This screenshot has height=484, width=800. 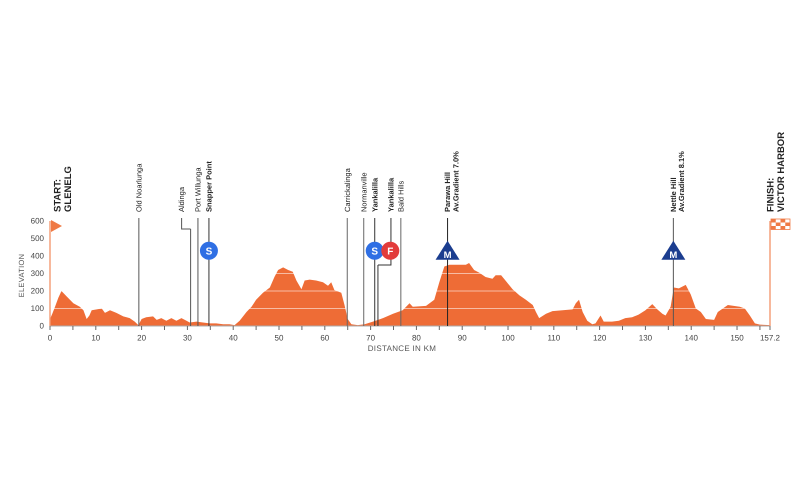 What do you see at coordinates (508, 338) in the screenshot?
I see `x-tick-label: 100` at bounding box center [508, 338].